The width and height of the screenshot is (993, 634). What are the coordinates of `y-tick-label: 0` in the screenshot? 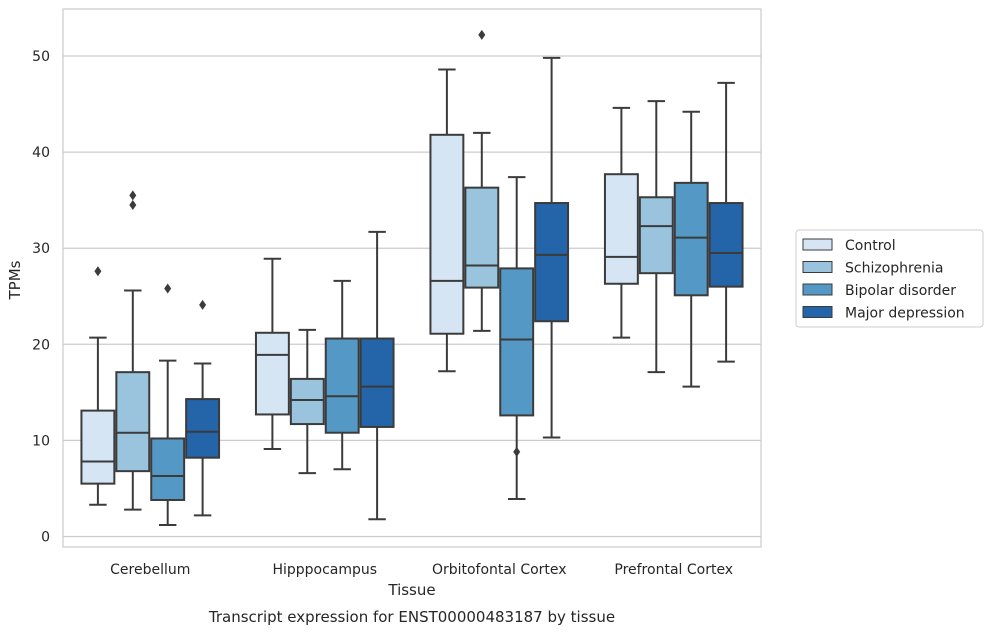 It's located at (45, 538).